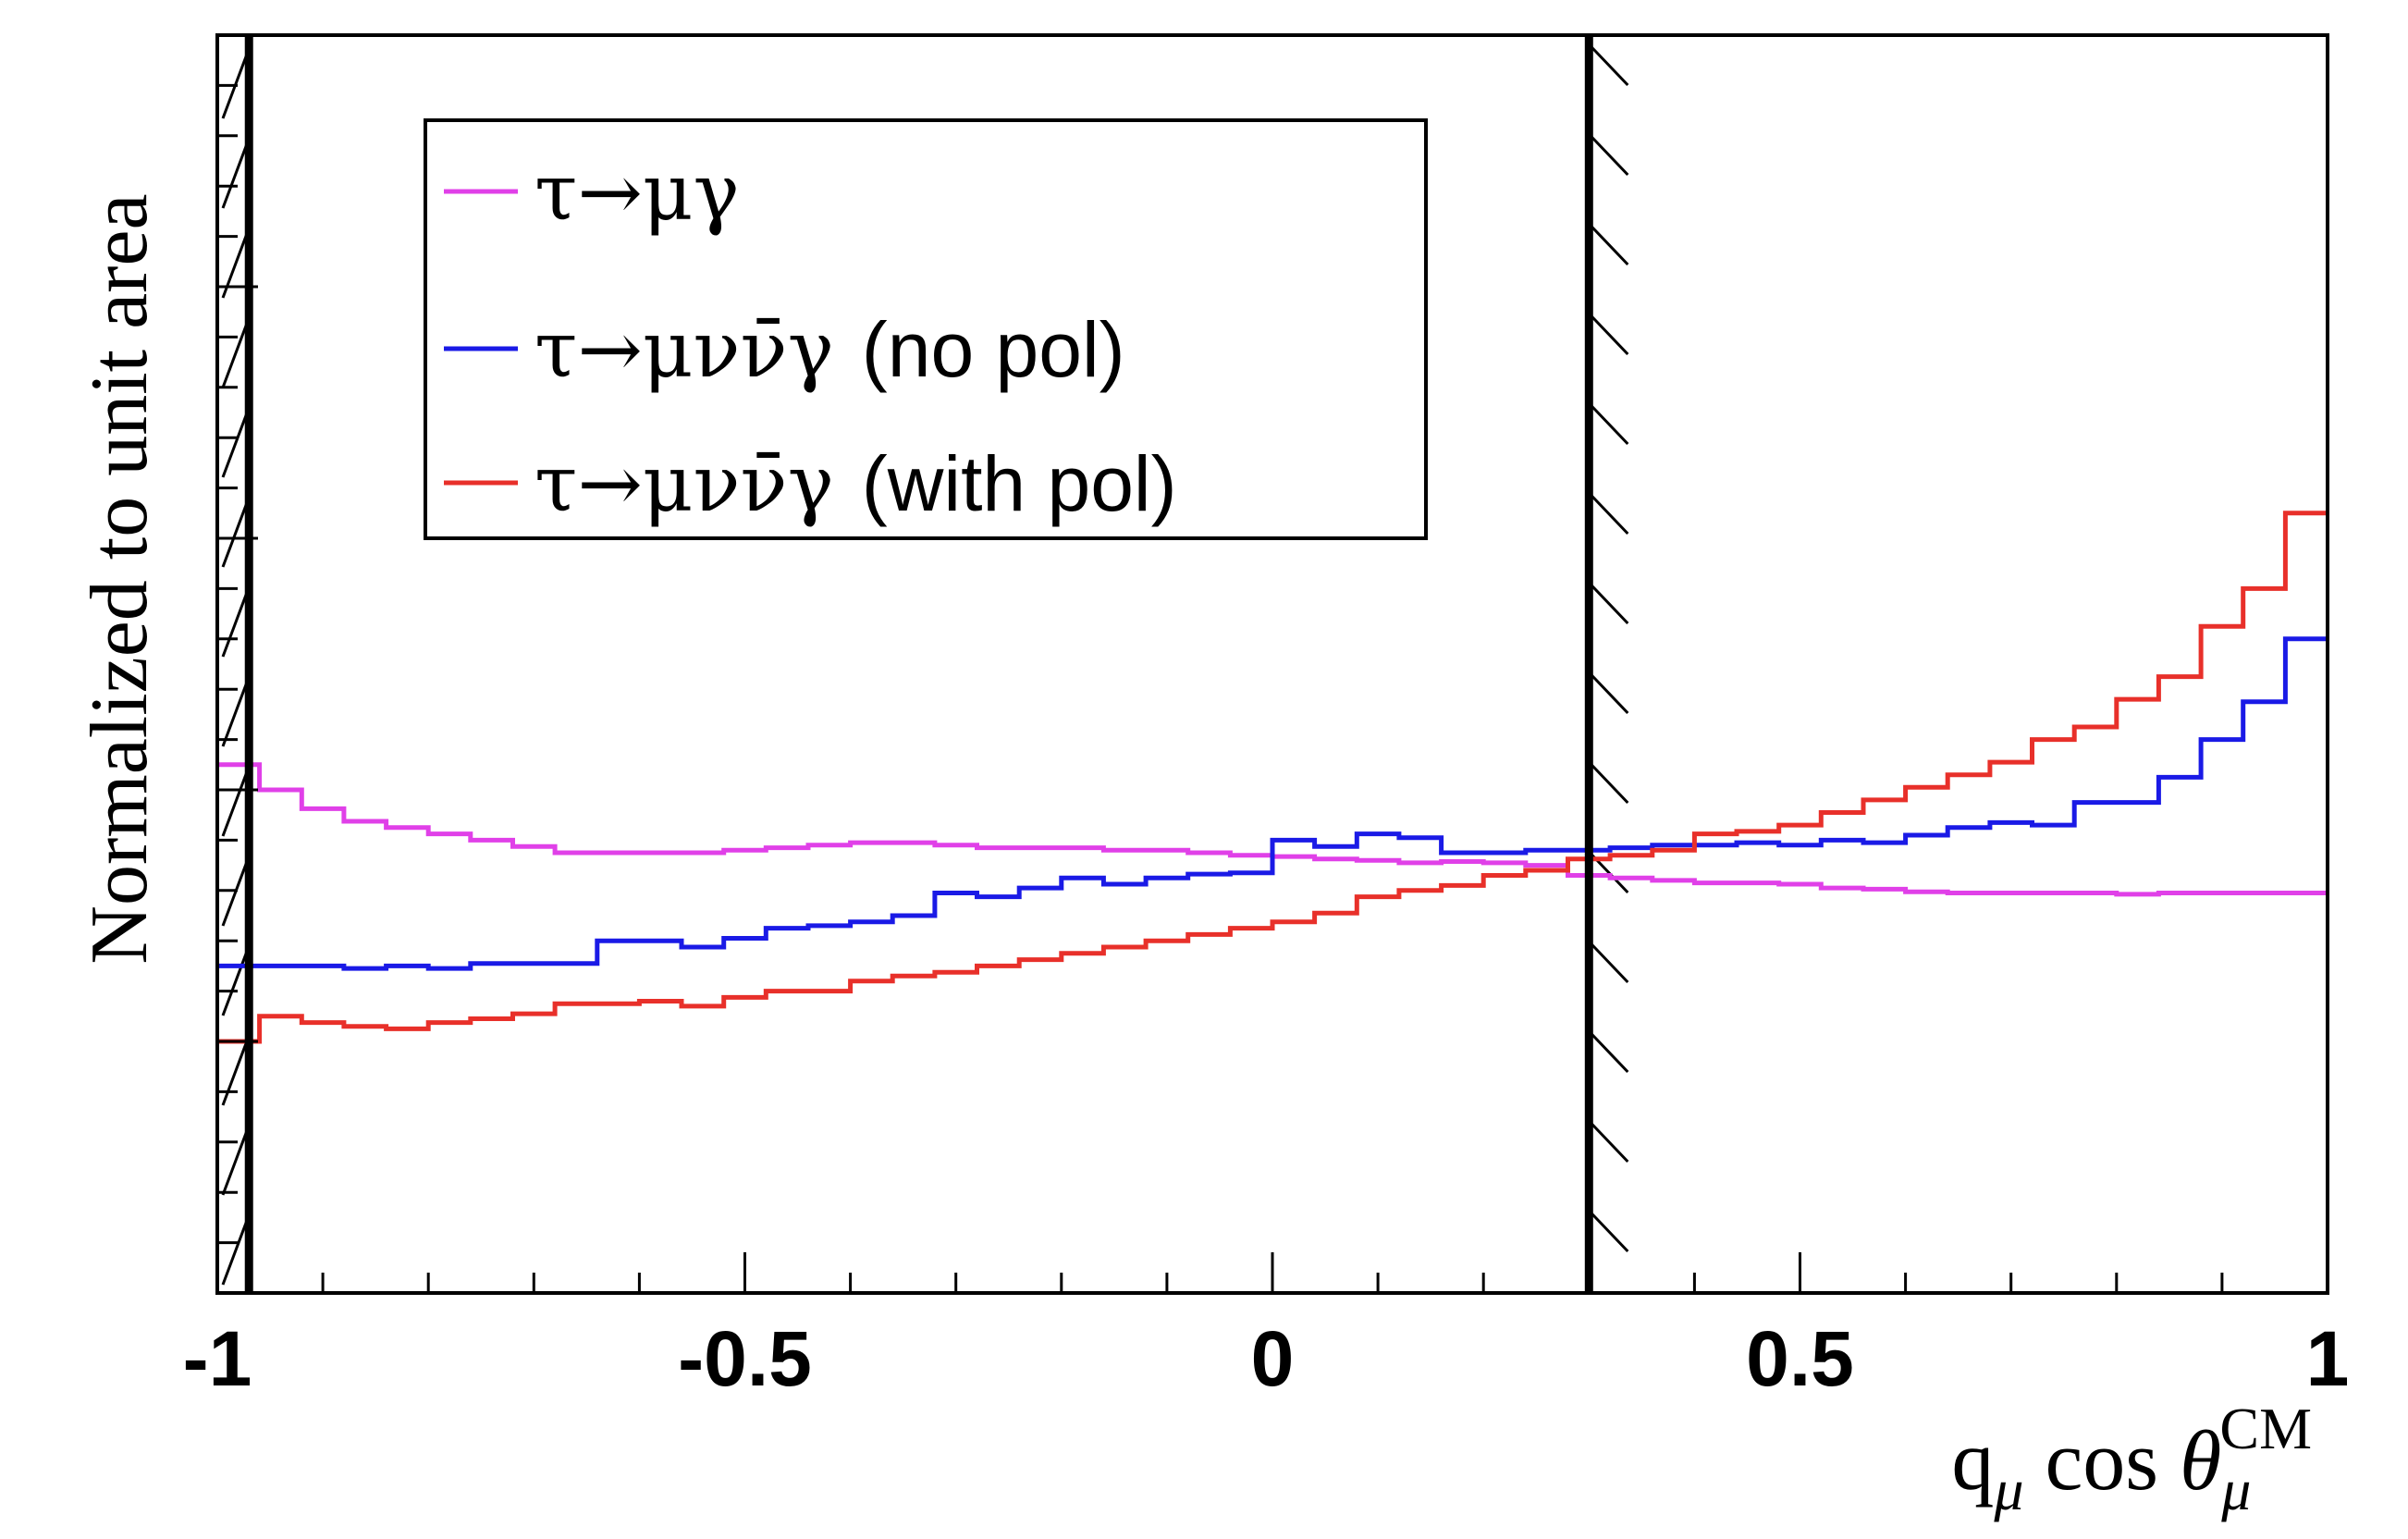 The height and width of the screenshot is (1539, 2408). Describe the element at coordinates (2235, 1489) in the screenshot. I see `x-axis-title-theta-sub: μ` at that location.